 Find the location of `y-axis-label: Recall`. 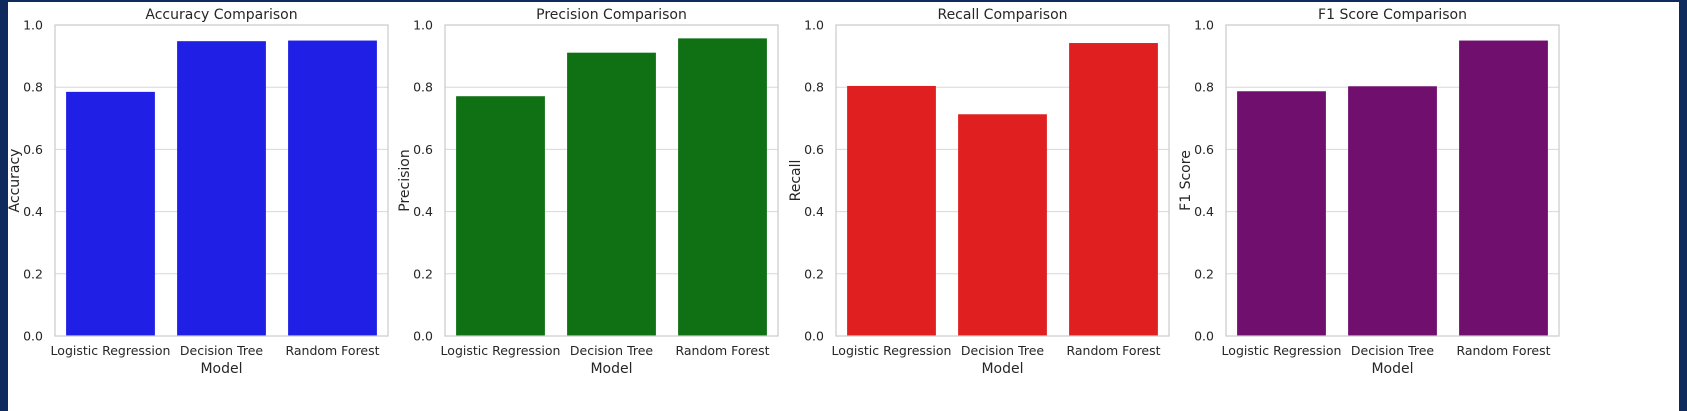

y-axis-label: Recall is located at coordinates (796, 181).